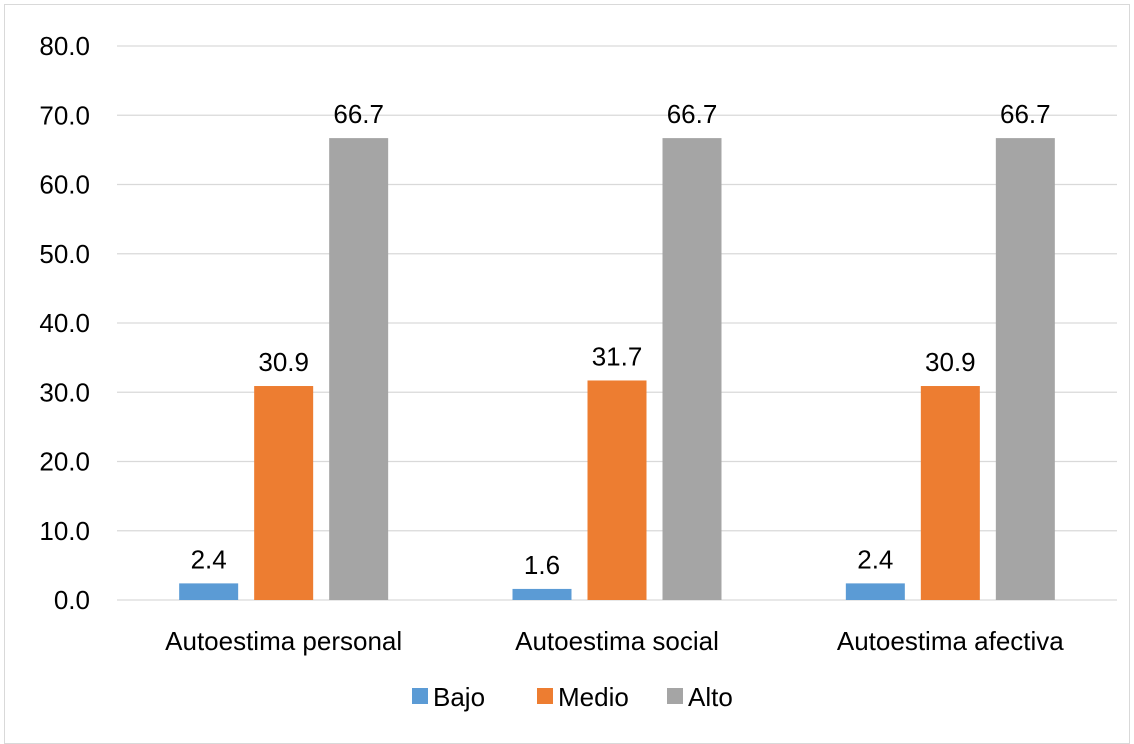 Image resolution: width=1134 pixels, height=744 pixels. I want to click on legend: Bajo Medio Alto, so click(572, 697).